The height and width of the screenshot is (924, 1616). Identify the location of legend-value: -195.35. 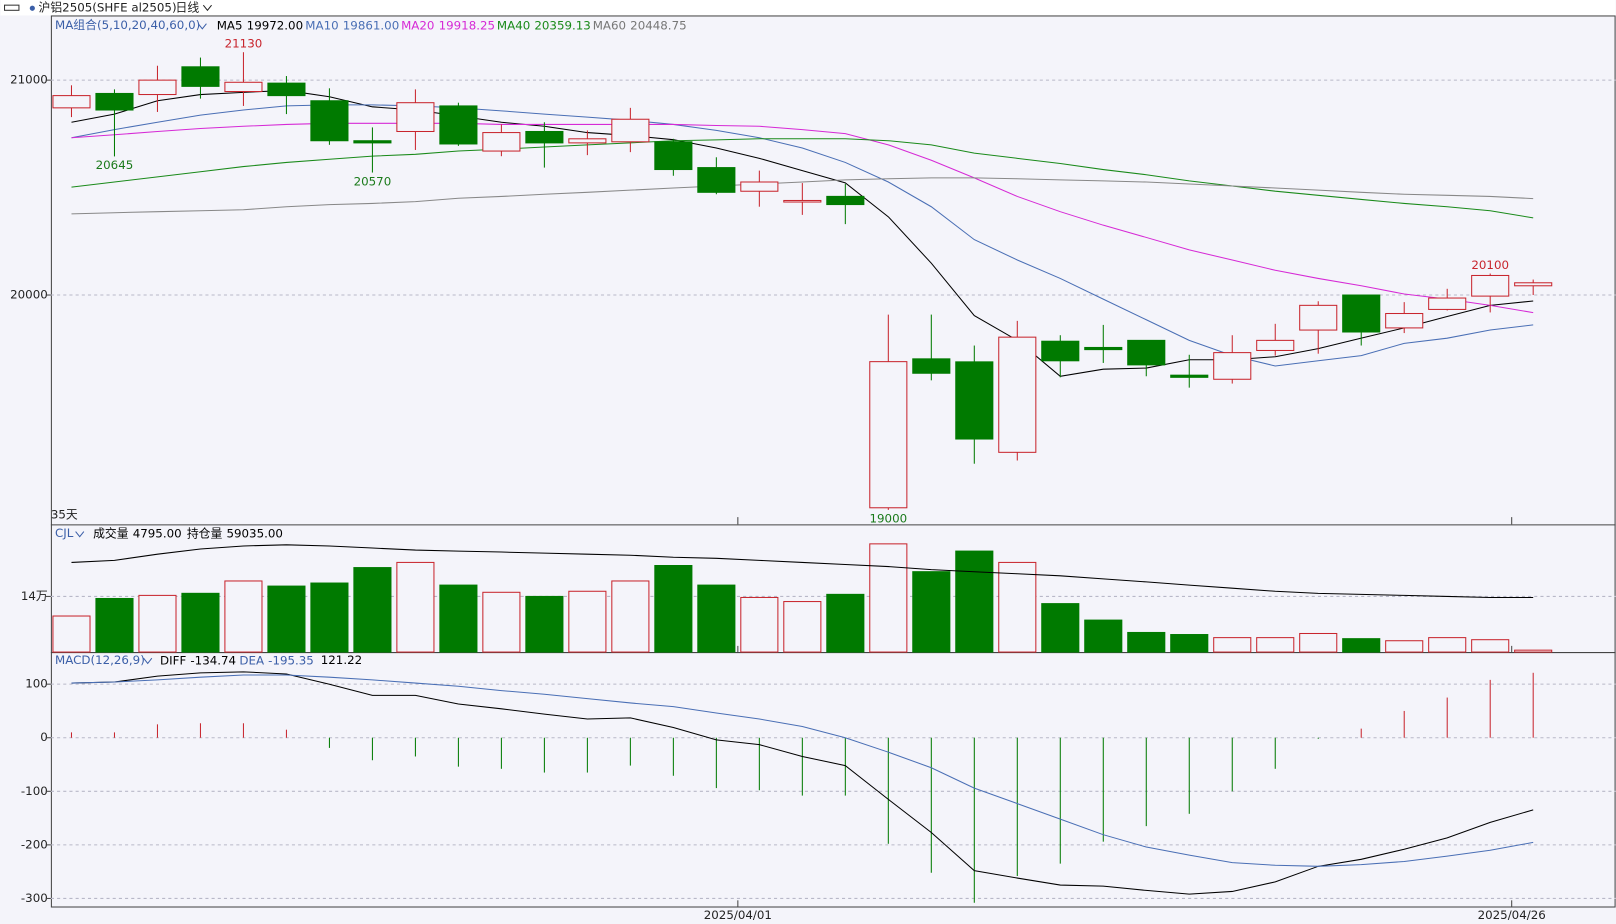
(291, 660).